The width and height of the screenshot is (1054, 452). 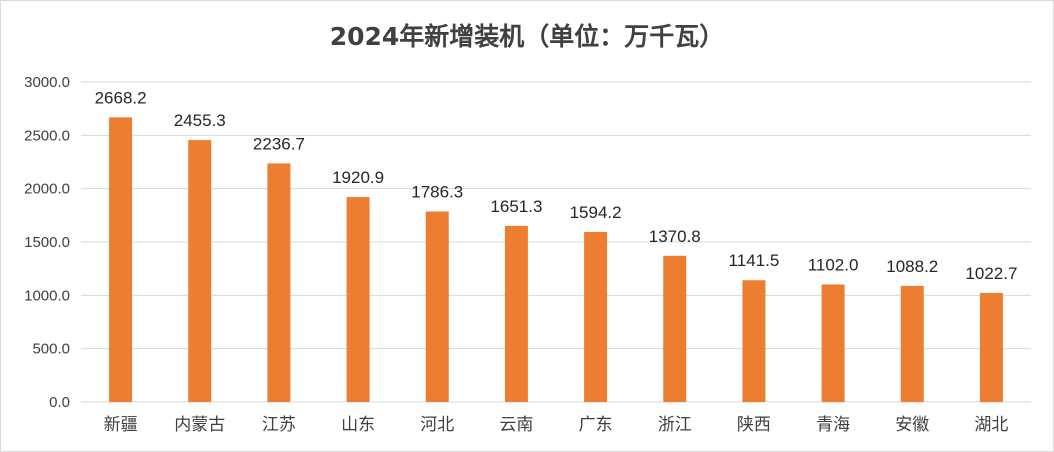 What do you see at coordinates (358, 425) in the screenshot?
I see `x-category-label: 山东` at bounding box center [358, 425].